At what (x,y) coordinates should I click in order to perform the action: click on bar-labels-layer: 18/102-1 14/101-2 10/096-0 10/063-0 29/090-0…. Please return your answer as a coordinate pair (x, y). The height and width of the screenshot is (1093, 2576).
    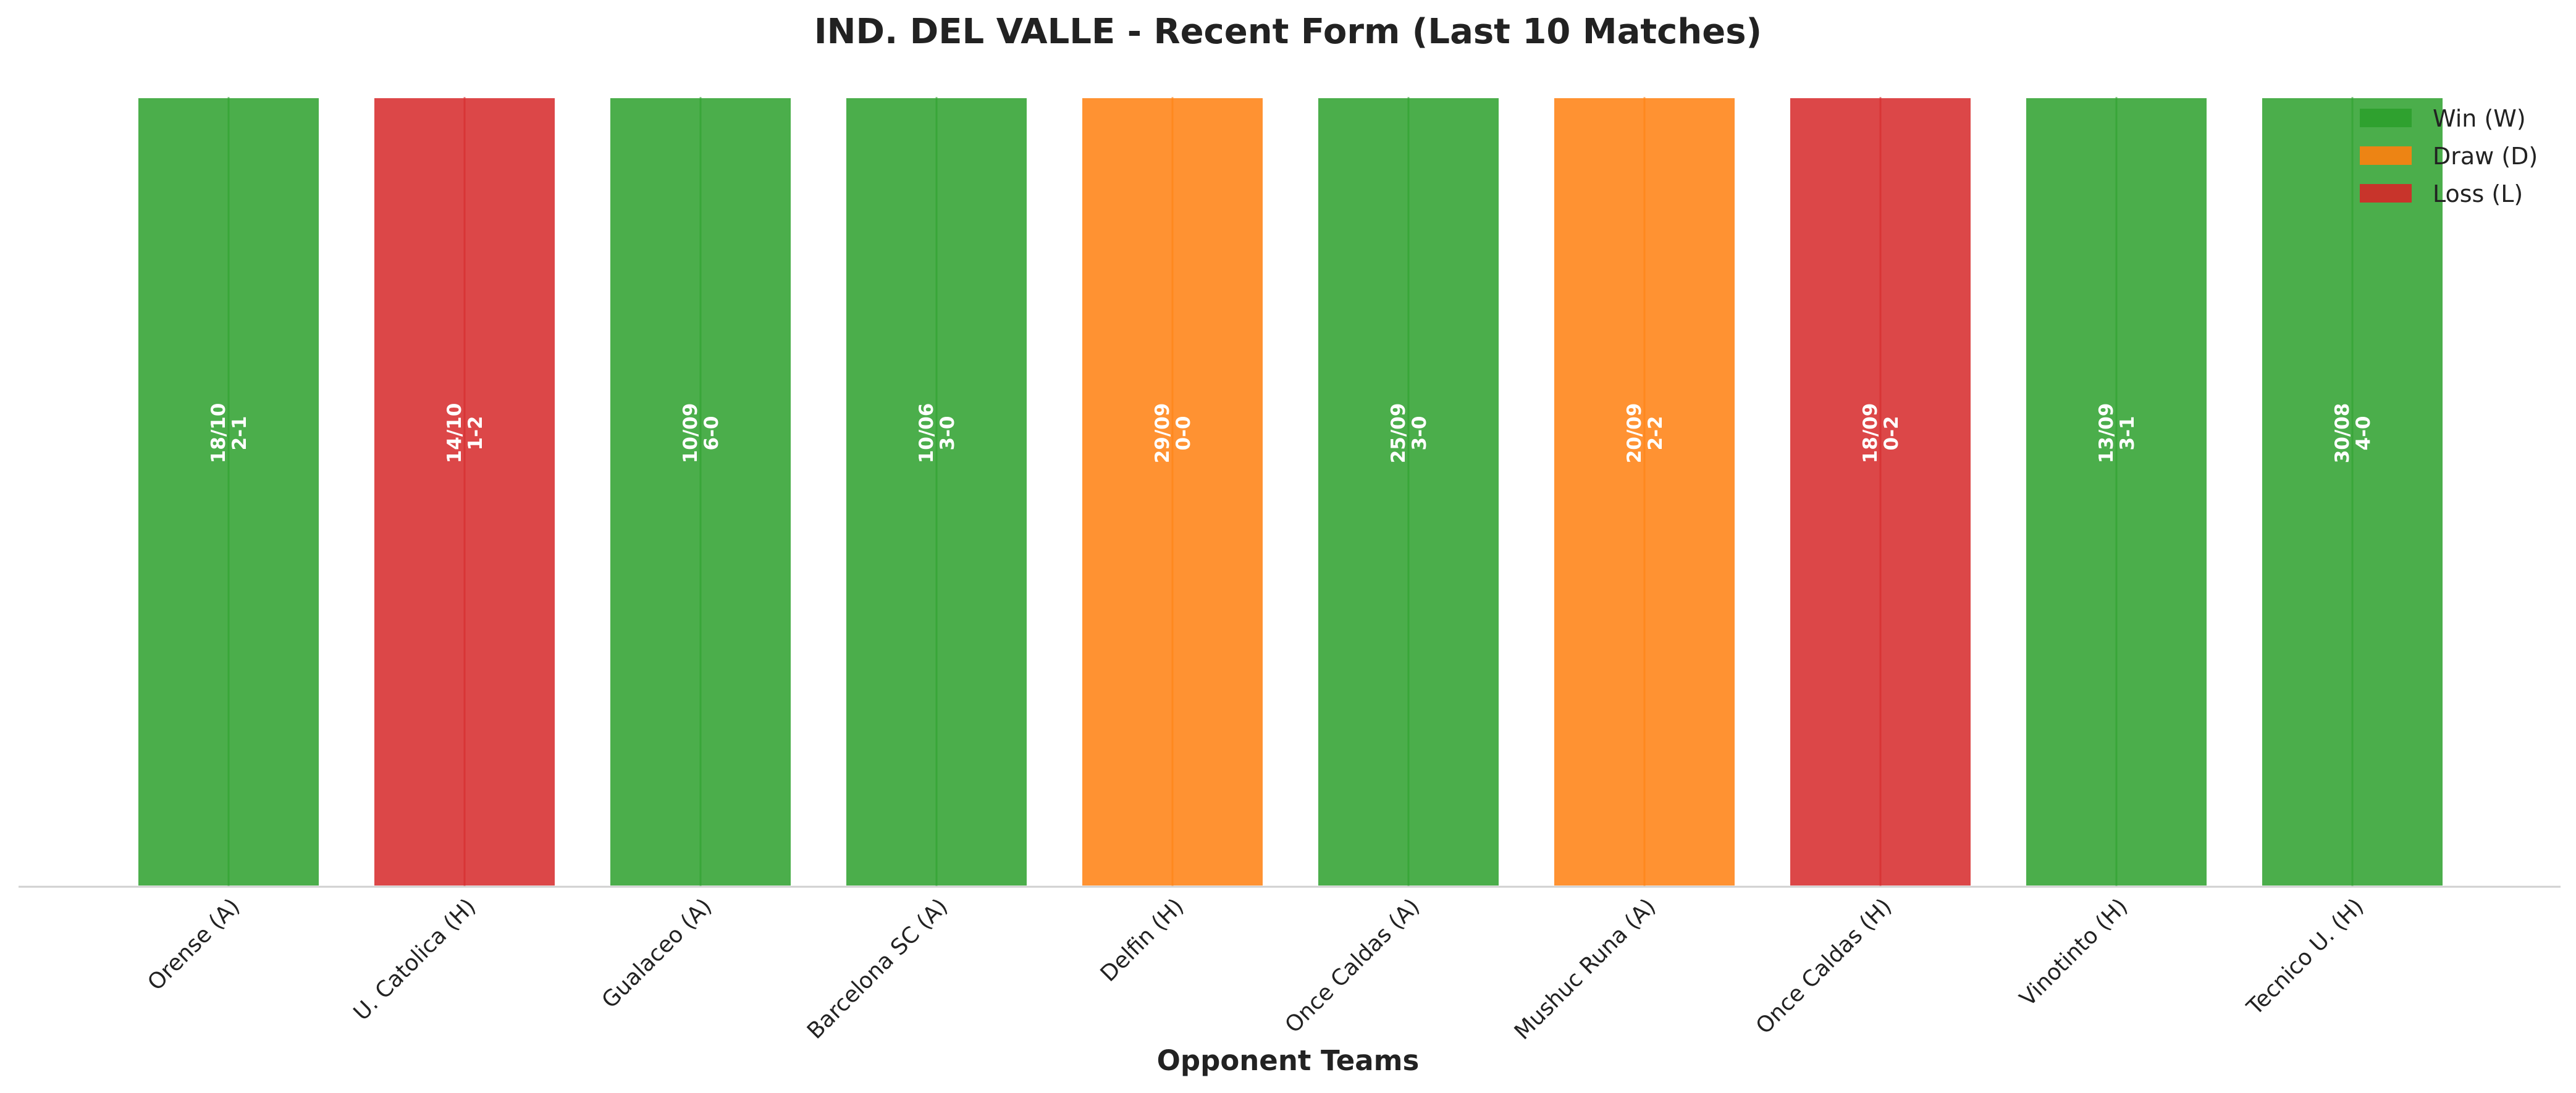
    Looking at the image, I should click on (1291, 433).